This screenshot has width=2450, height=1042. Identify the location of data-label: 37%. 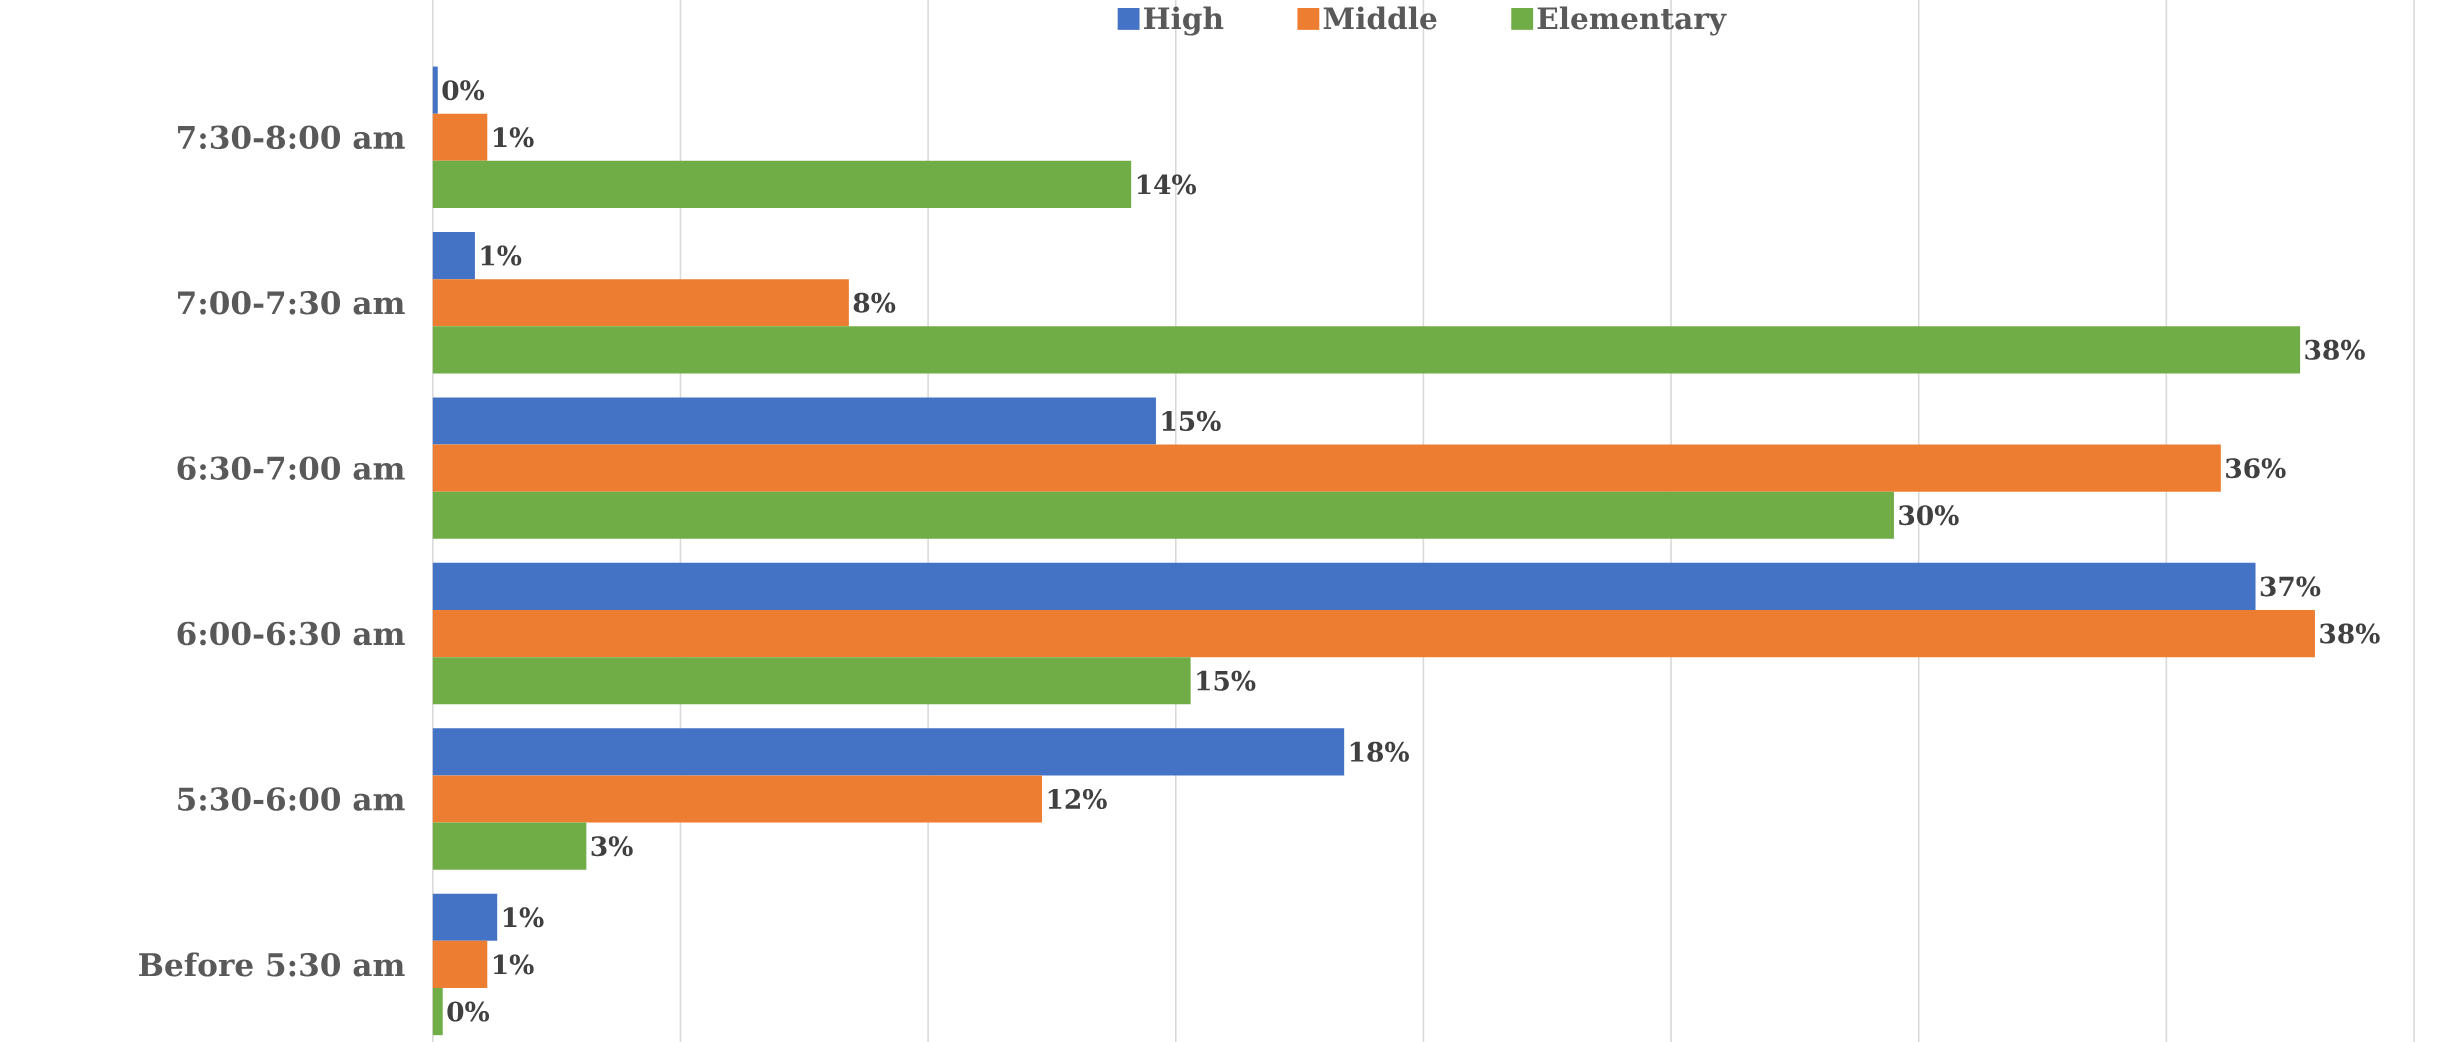
(2290, 586).